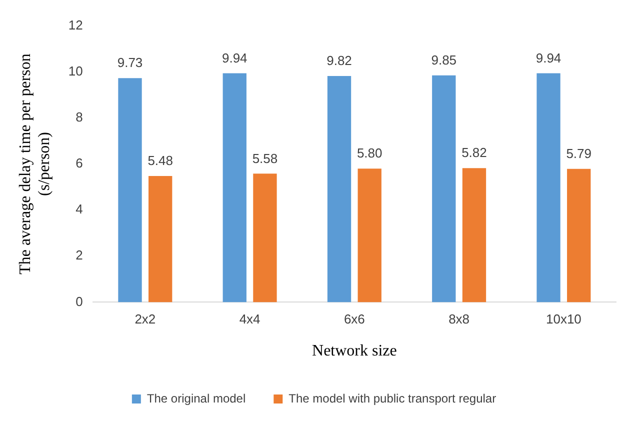  What do you see at coordinates (579, 153) in the screenshot?
I see `data-label: 5.79` at bounding box center [579, 153].